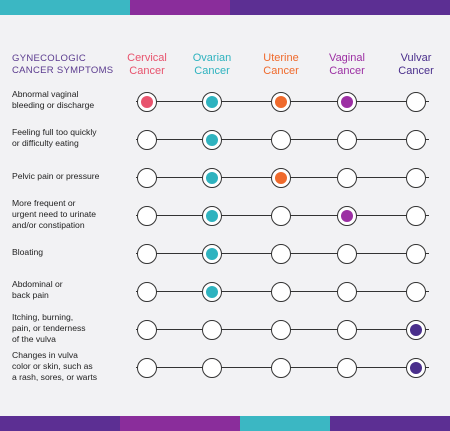 This screenshot has height=431, width=450. What do you see at coordinates (52, 365) in the screenshot?
I see `symptom-label-line: color or skin, such as` at bounding box center [52, 365].